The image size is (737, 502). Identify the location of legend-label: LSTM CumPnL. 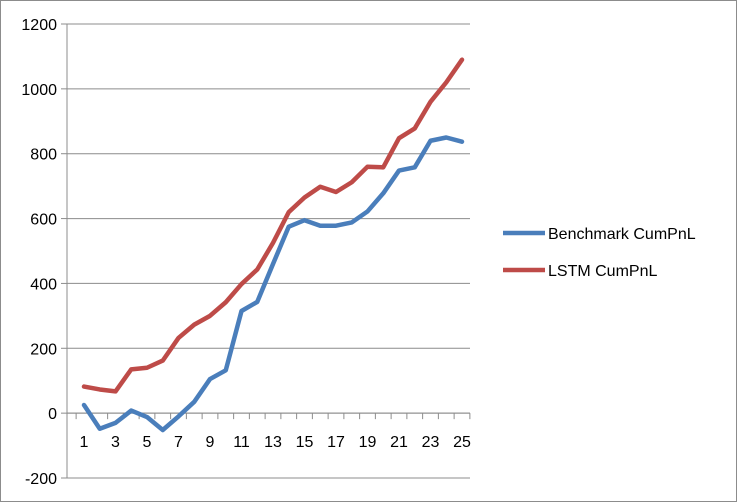
(602, 271).